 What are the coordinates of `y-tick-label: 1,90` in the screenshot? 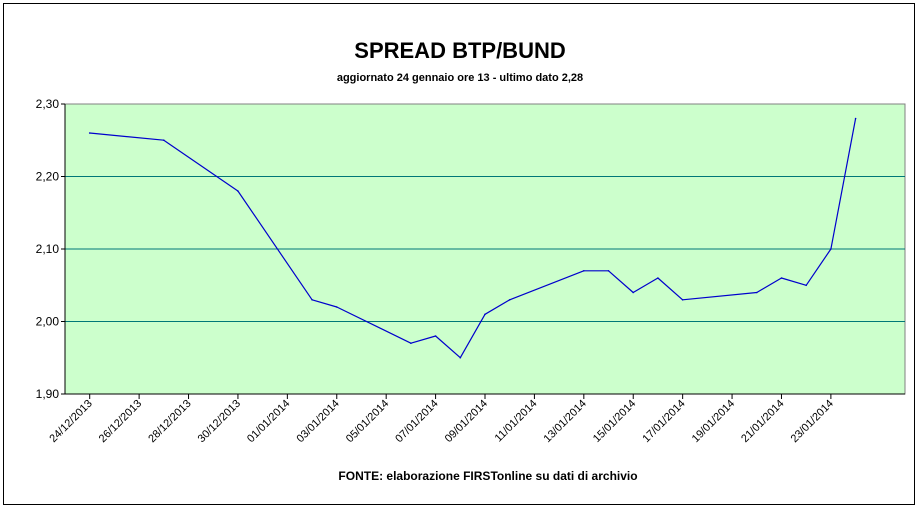 It's located at (48, 394).